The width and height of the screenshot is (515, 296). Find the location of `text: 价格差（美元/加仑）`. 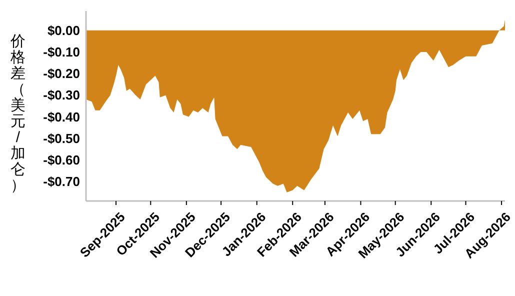

text: 价格差（美元/加仑） is located at coordinates (18, 113).